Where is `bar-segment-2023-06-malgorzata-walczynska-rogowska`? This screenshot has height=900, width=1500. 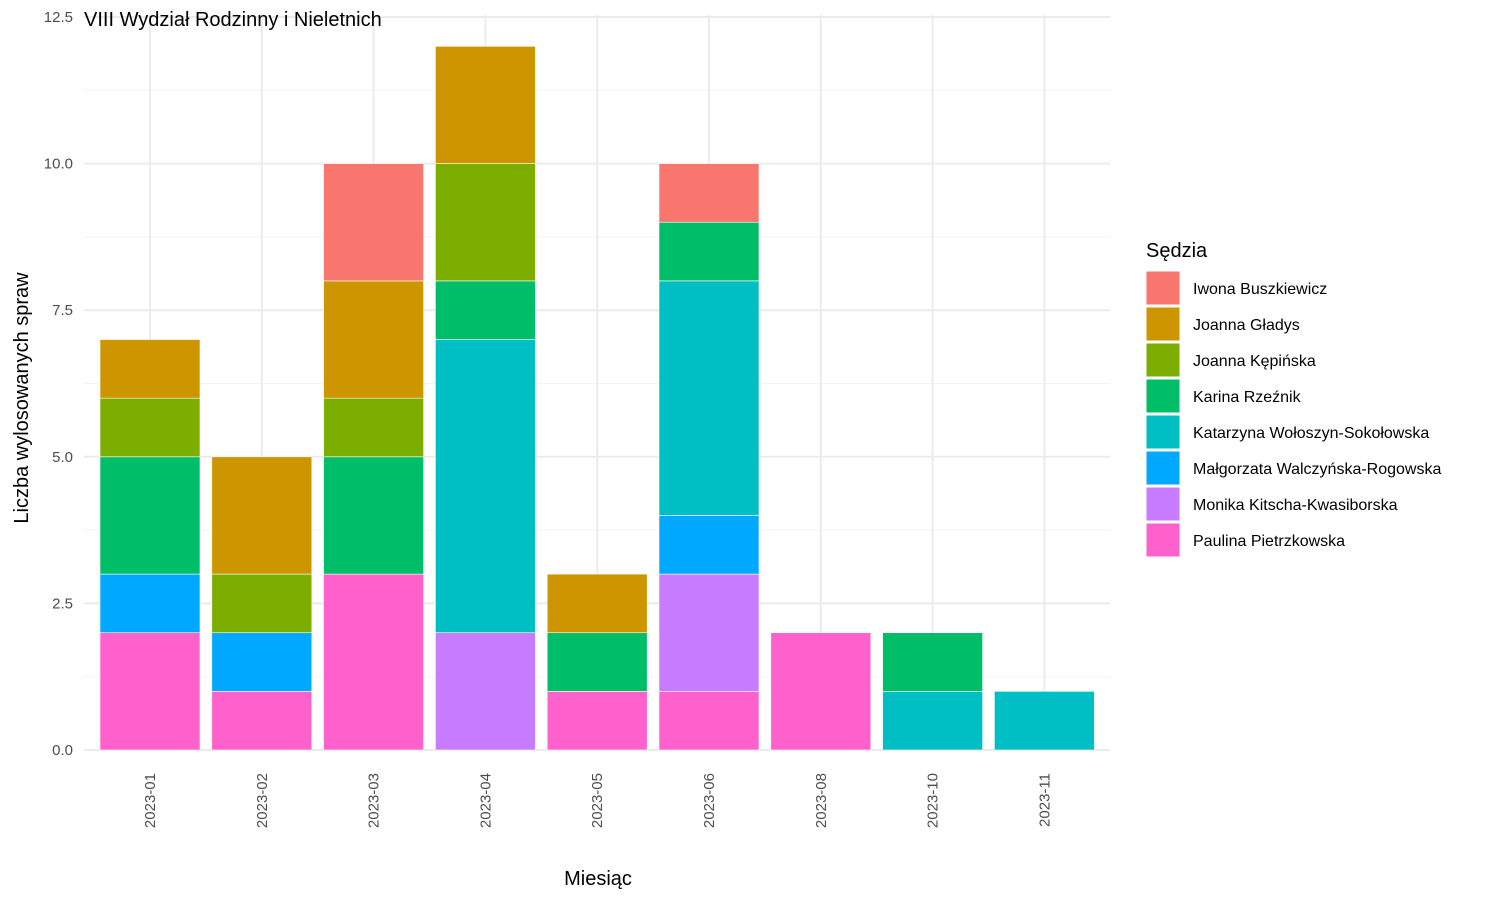 bar-segment-2023-06-malgorzata-walczynska-rogowska is located at coordinates (709, 545).